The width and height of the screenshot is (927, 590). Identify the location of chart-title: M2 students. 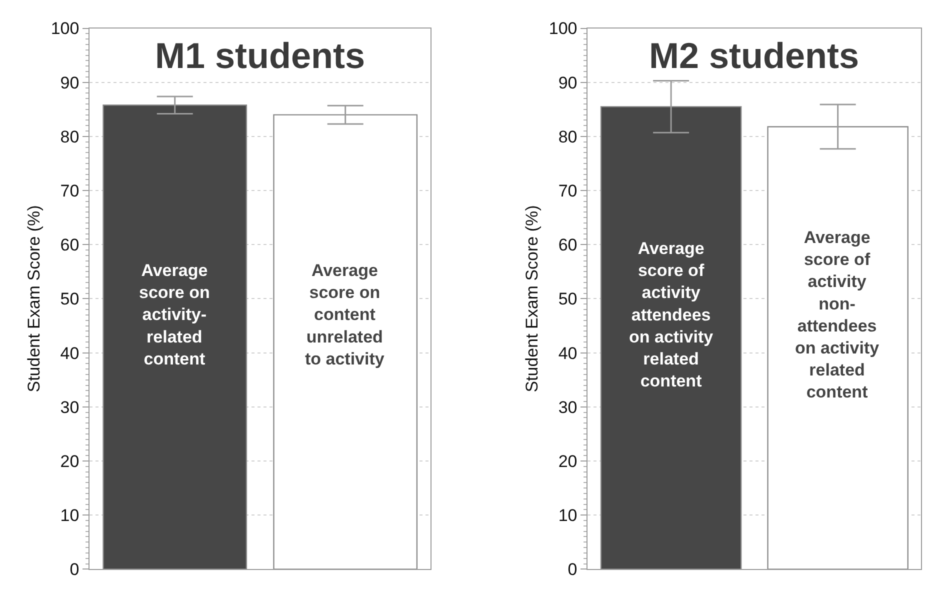
(754, 55).